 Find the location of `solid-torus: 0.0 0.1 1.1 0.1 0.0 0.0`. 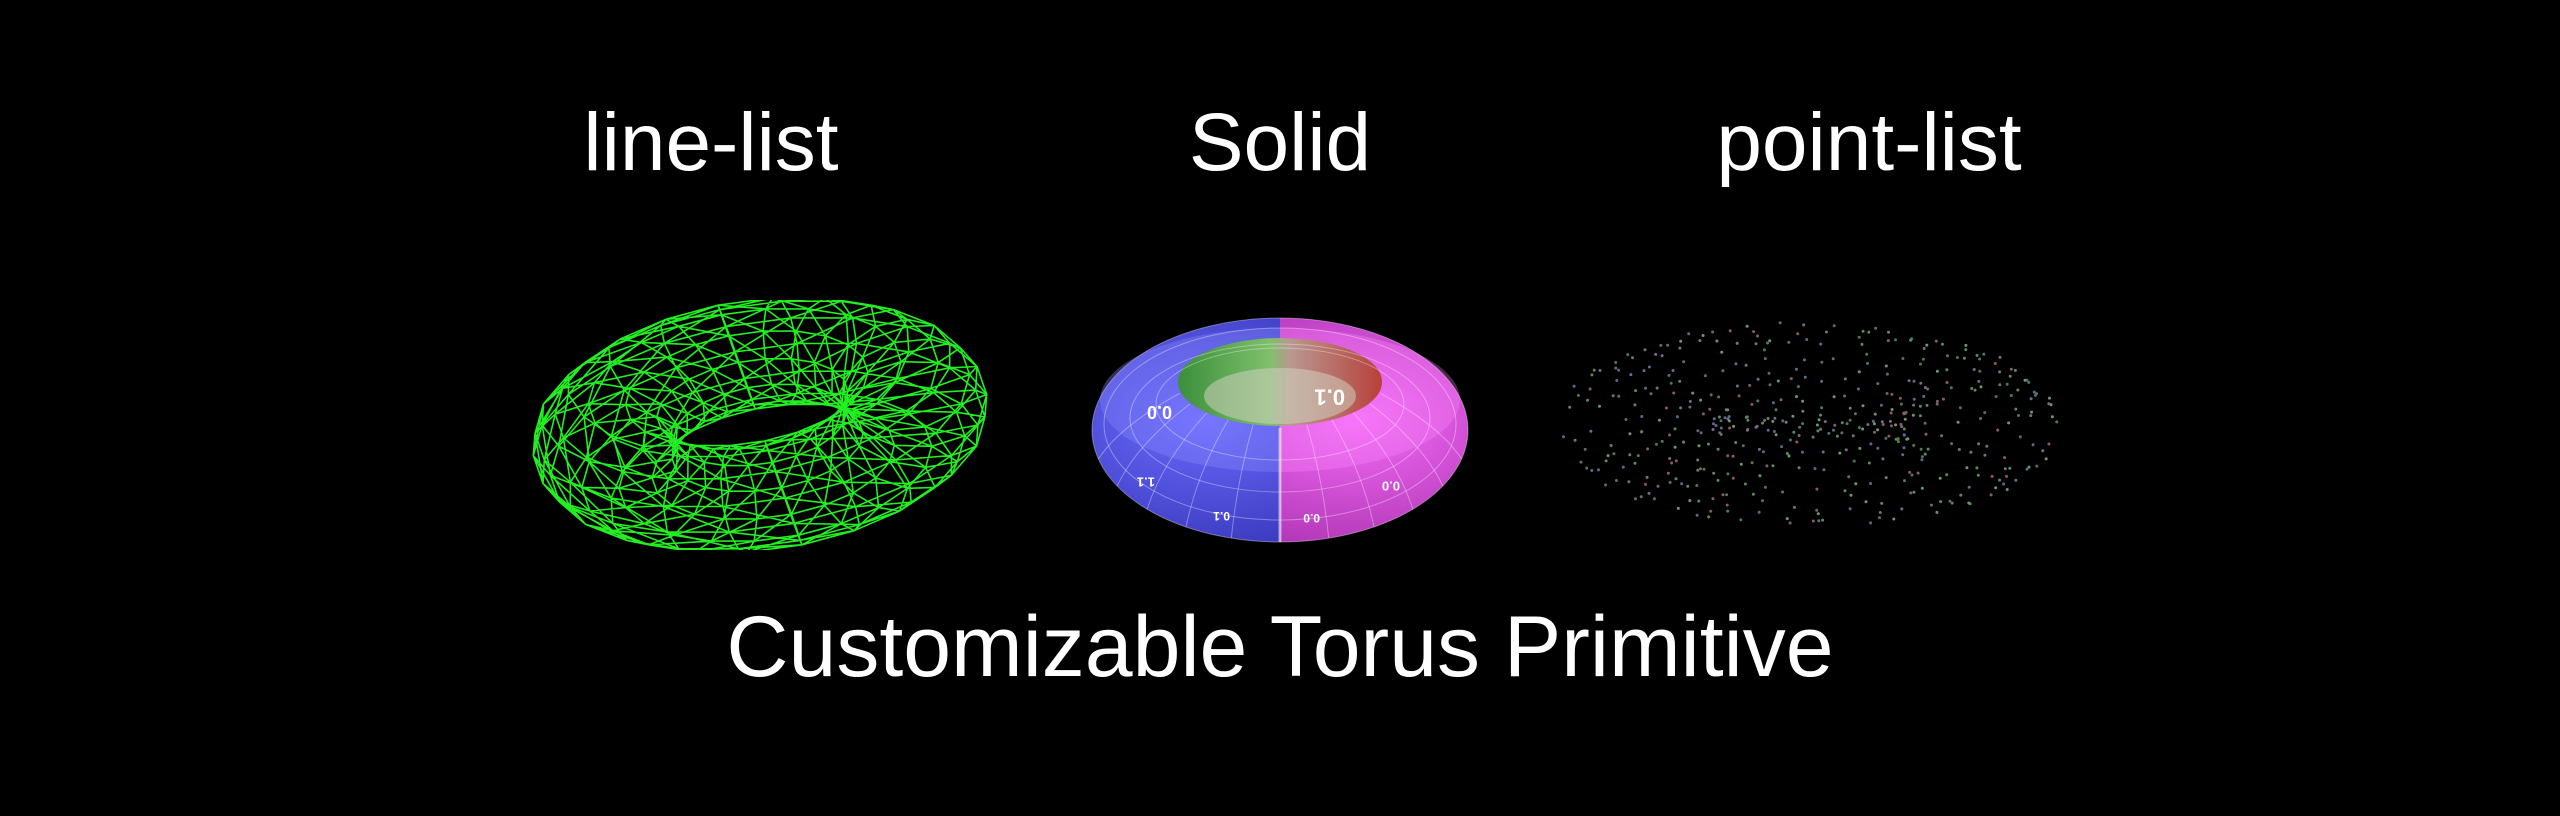

solid-torus: 0.0 0.1 1.1 0.1 0.0 0.0 is located at coordinates (1280, 430).